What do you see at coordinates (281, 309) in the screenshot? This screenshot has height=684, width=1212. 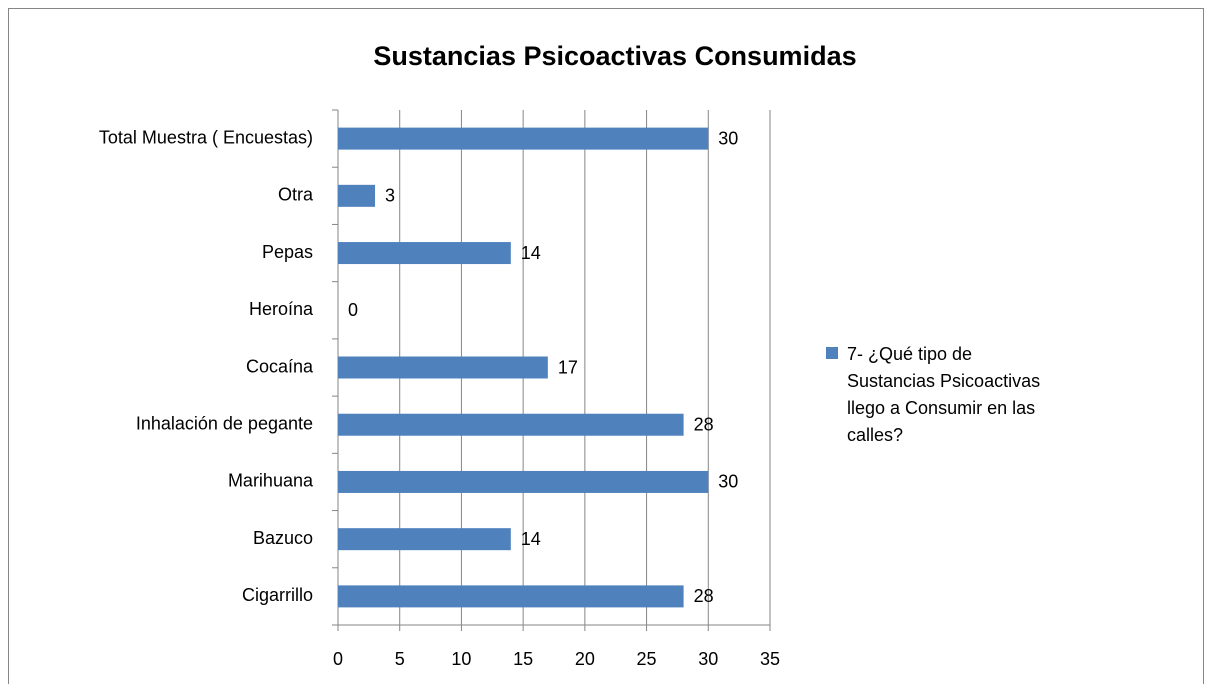 I see `y-tick-label: Heroína` at bounding box center [281, 309].